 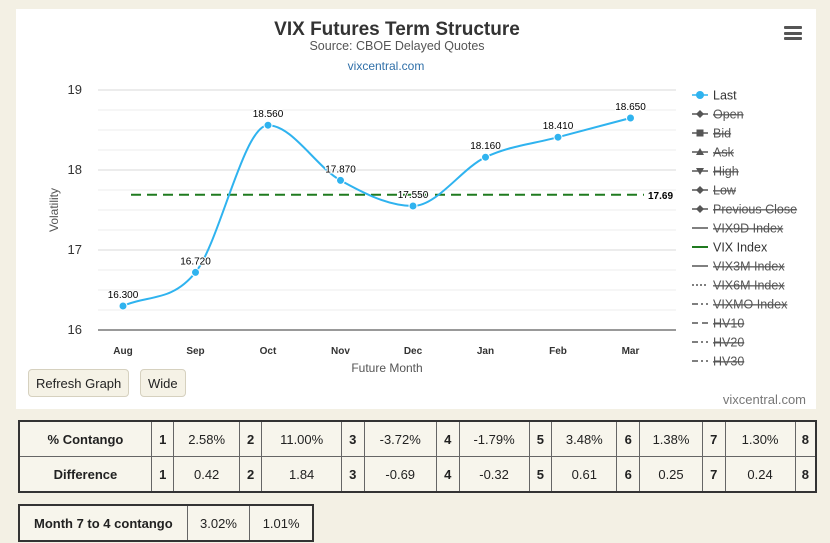 I want to click on table-cell-value: 0.42, so click(x=206, y=474).